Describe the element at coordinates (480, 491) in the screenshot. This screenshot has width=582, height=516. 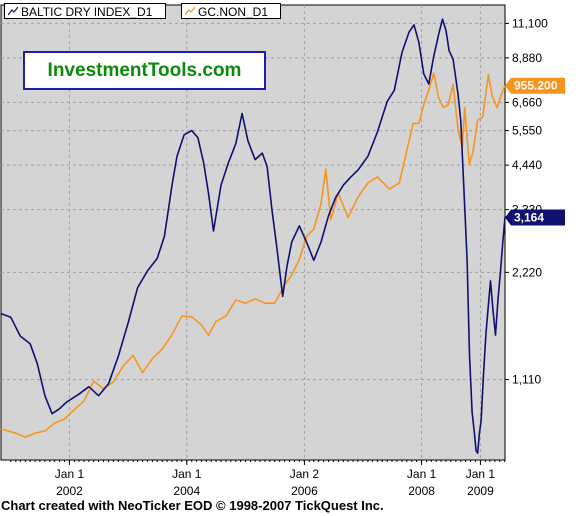
I see `x-tick-label-year: 2009` at that location.